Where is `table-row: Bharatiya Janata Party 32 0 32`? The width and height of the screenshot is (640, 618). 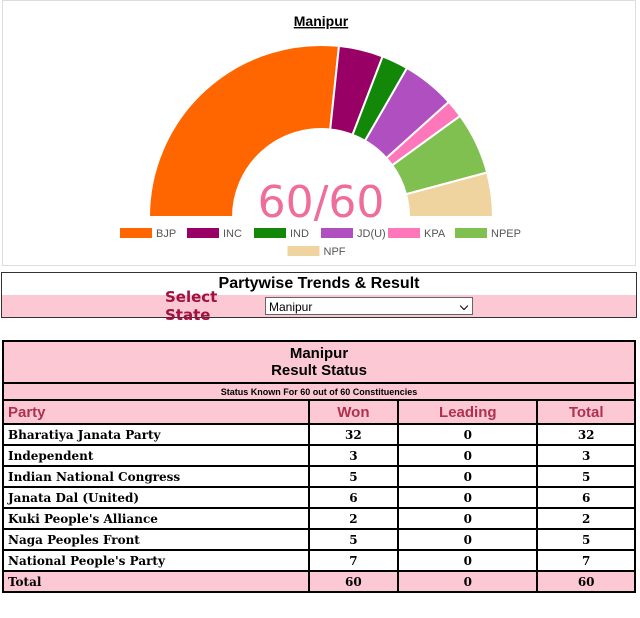
table-row: Bharatiya Janata Party 32 0 32 is located at coordinates (319, 434).